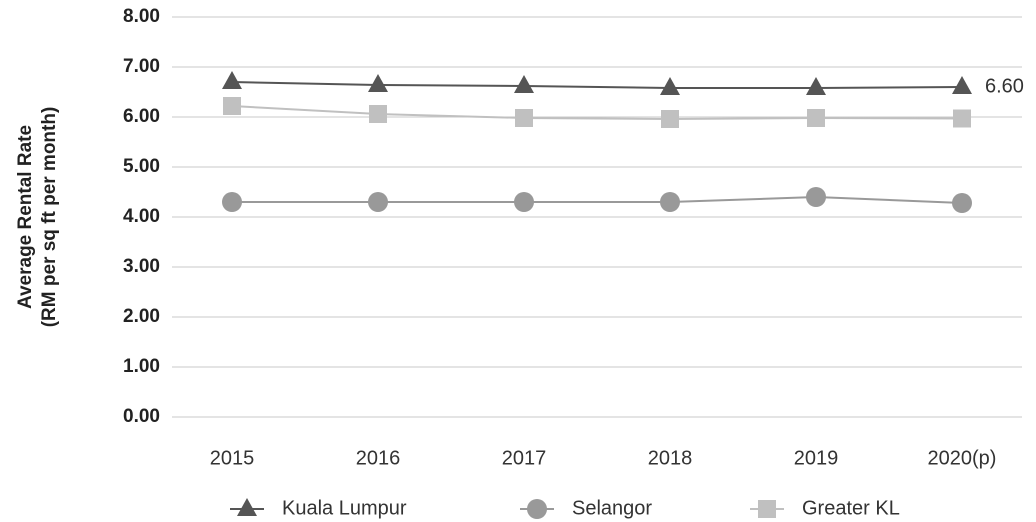 The image size is (1036, 522). Describe the element at coordinates (25, 217) in the screenshot. I see `y-axis-label: Average Rental Rate` at that location.